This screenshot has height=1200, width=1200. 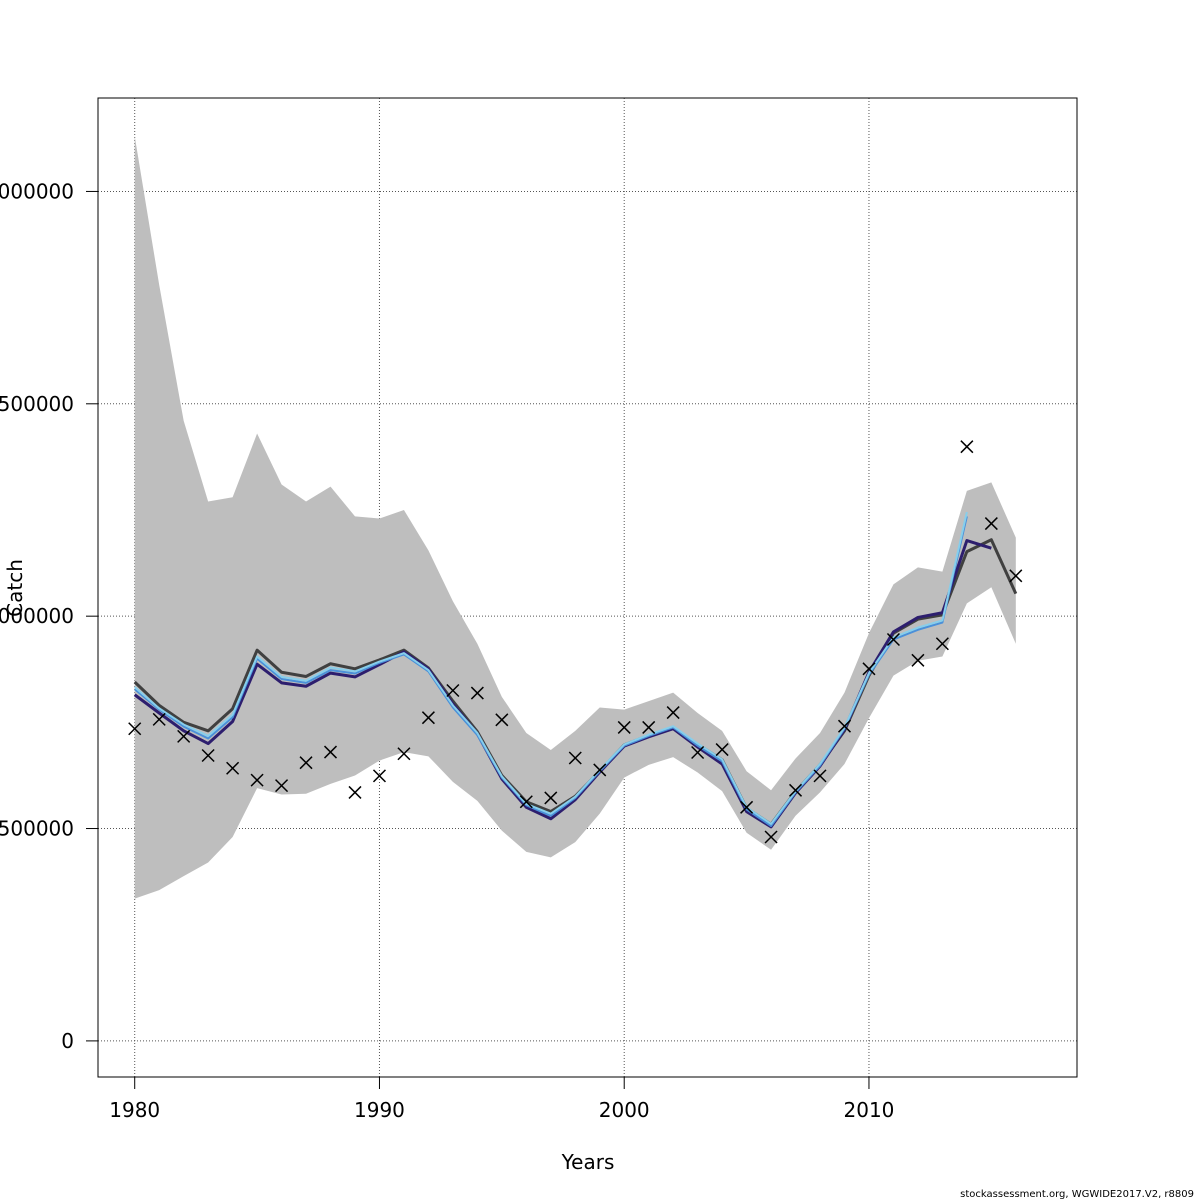 I want to click on x-axis-title: Years, so click(x=588, y=1162).